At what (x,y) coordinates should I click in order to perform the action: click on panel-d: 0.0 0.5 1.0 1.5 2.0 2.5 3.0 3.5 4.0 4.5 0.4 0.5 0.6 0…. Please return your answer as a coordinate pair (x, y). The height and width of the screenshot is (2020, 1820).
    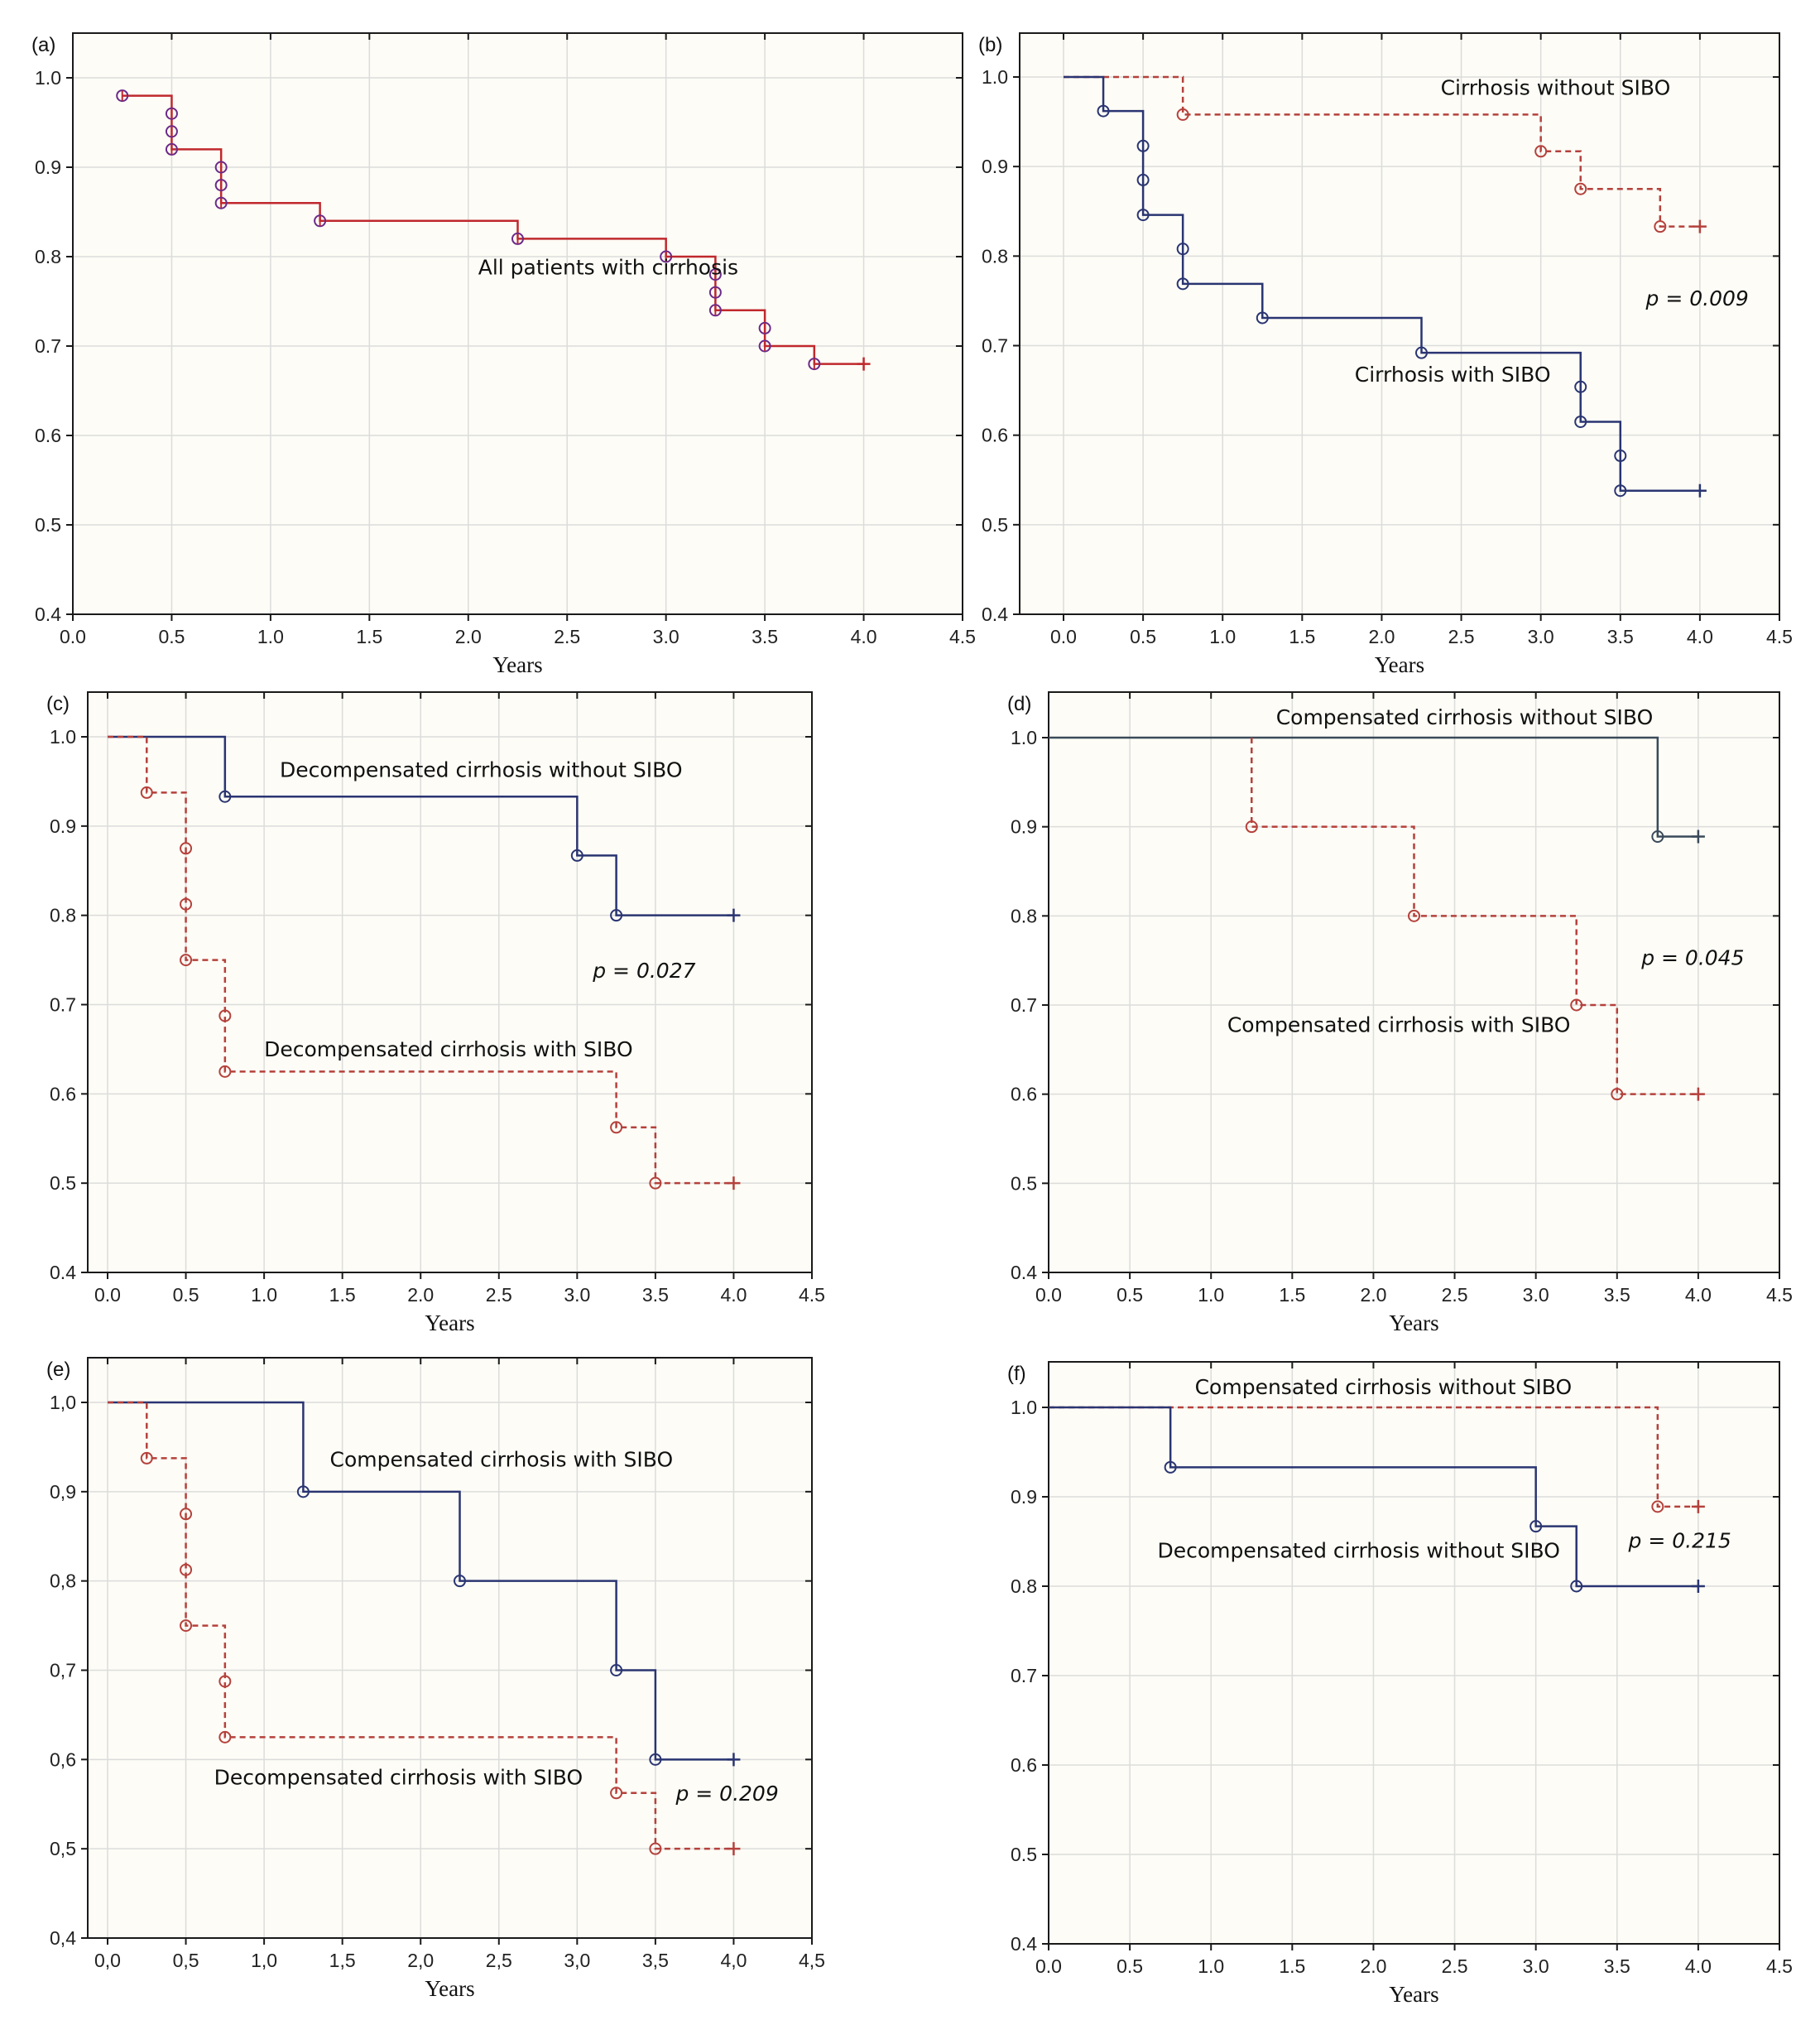
    Looking at the image, I should click on (1400, 1013).